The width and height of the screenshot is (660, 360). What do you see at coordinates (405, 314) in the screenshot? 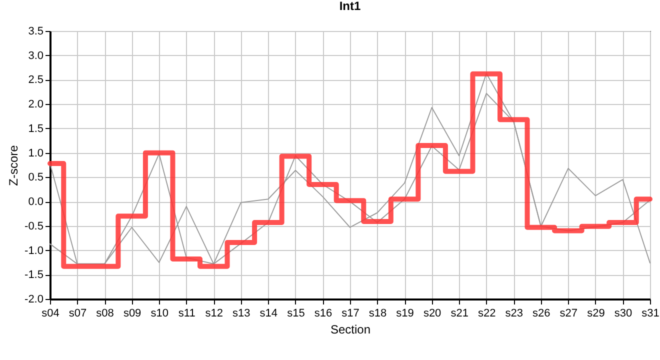
I see `x-tick-label: s19` at bounding box center [405, 314].